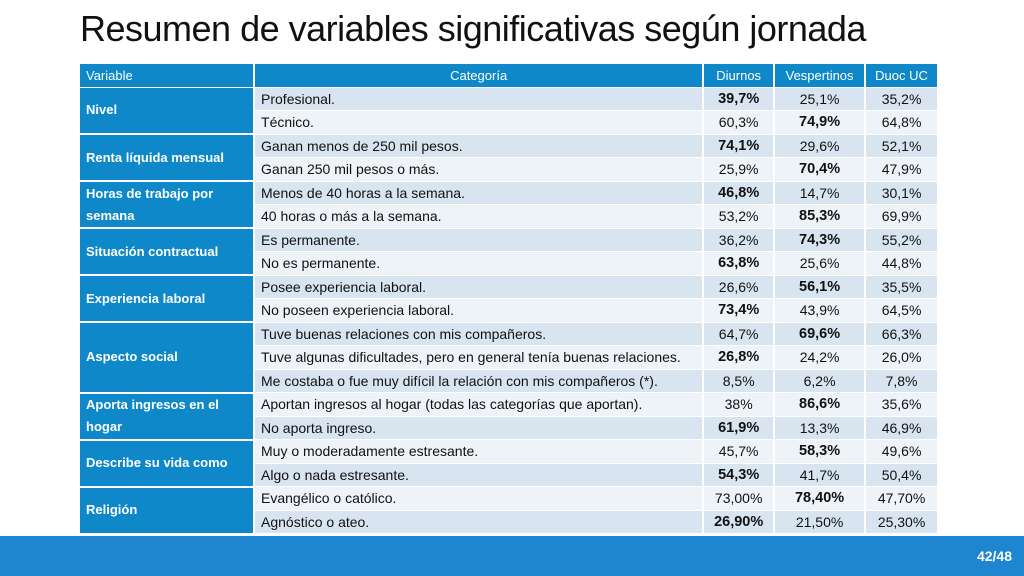 Image resolution: width=1024 pixels, height=576 pixels. What do you see at coordinates (739, 522) in the screenshot?
I see `diurnos-cell: 26,90%` at bounding box center [739, 522].